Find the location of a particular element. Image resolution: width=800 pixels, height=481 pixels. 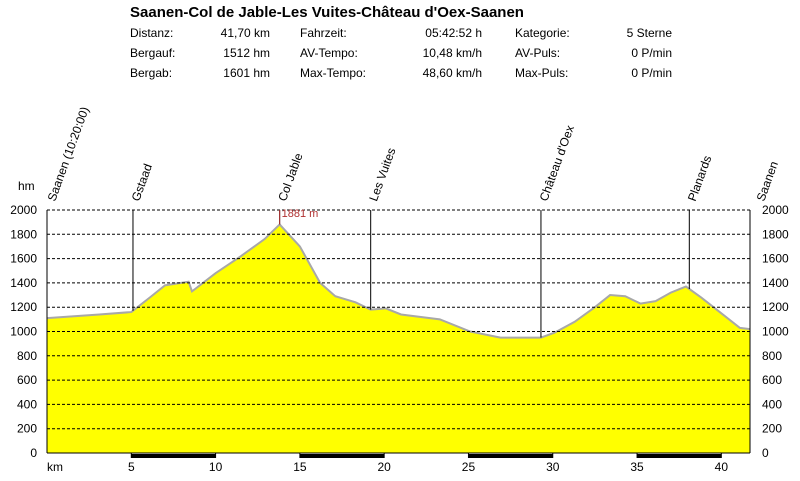

stat-value: 5 Sterne is located at coordinates (650, 33).